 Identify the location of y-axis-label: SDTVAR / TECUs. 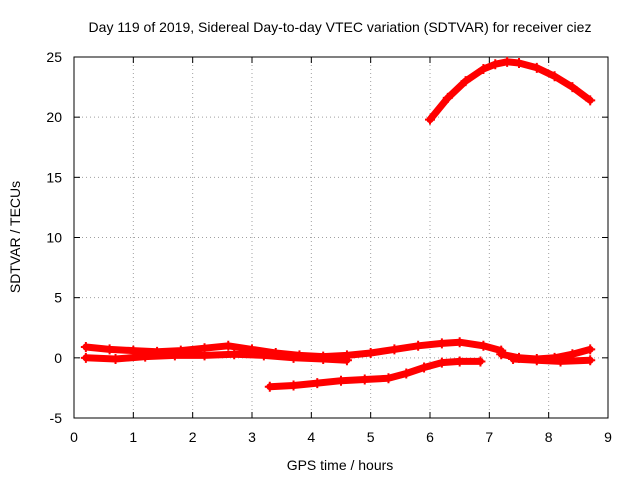
(15, 237).